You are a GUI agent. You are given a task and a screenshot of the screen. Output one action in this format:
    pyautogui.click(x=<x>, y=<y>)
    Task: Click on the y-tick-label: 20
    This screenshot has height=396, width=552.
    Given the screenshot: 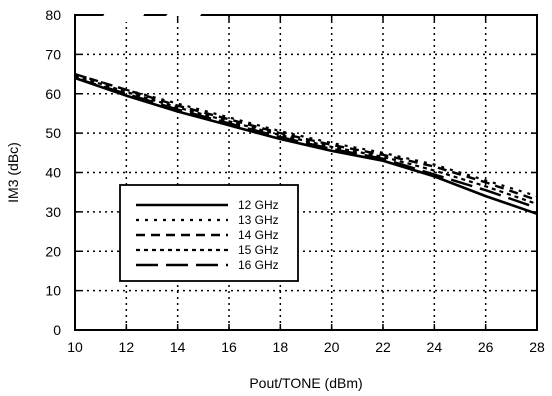 What is the action you would take?
    pyautogui.click(x=53, y=251)
    